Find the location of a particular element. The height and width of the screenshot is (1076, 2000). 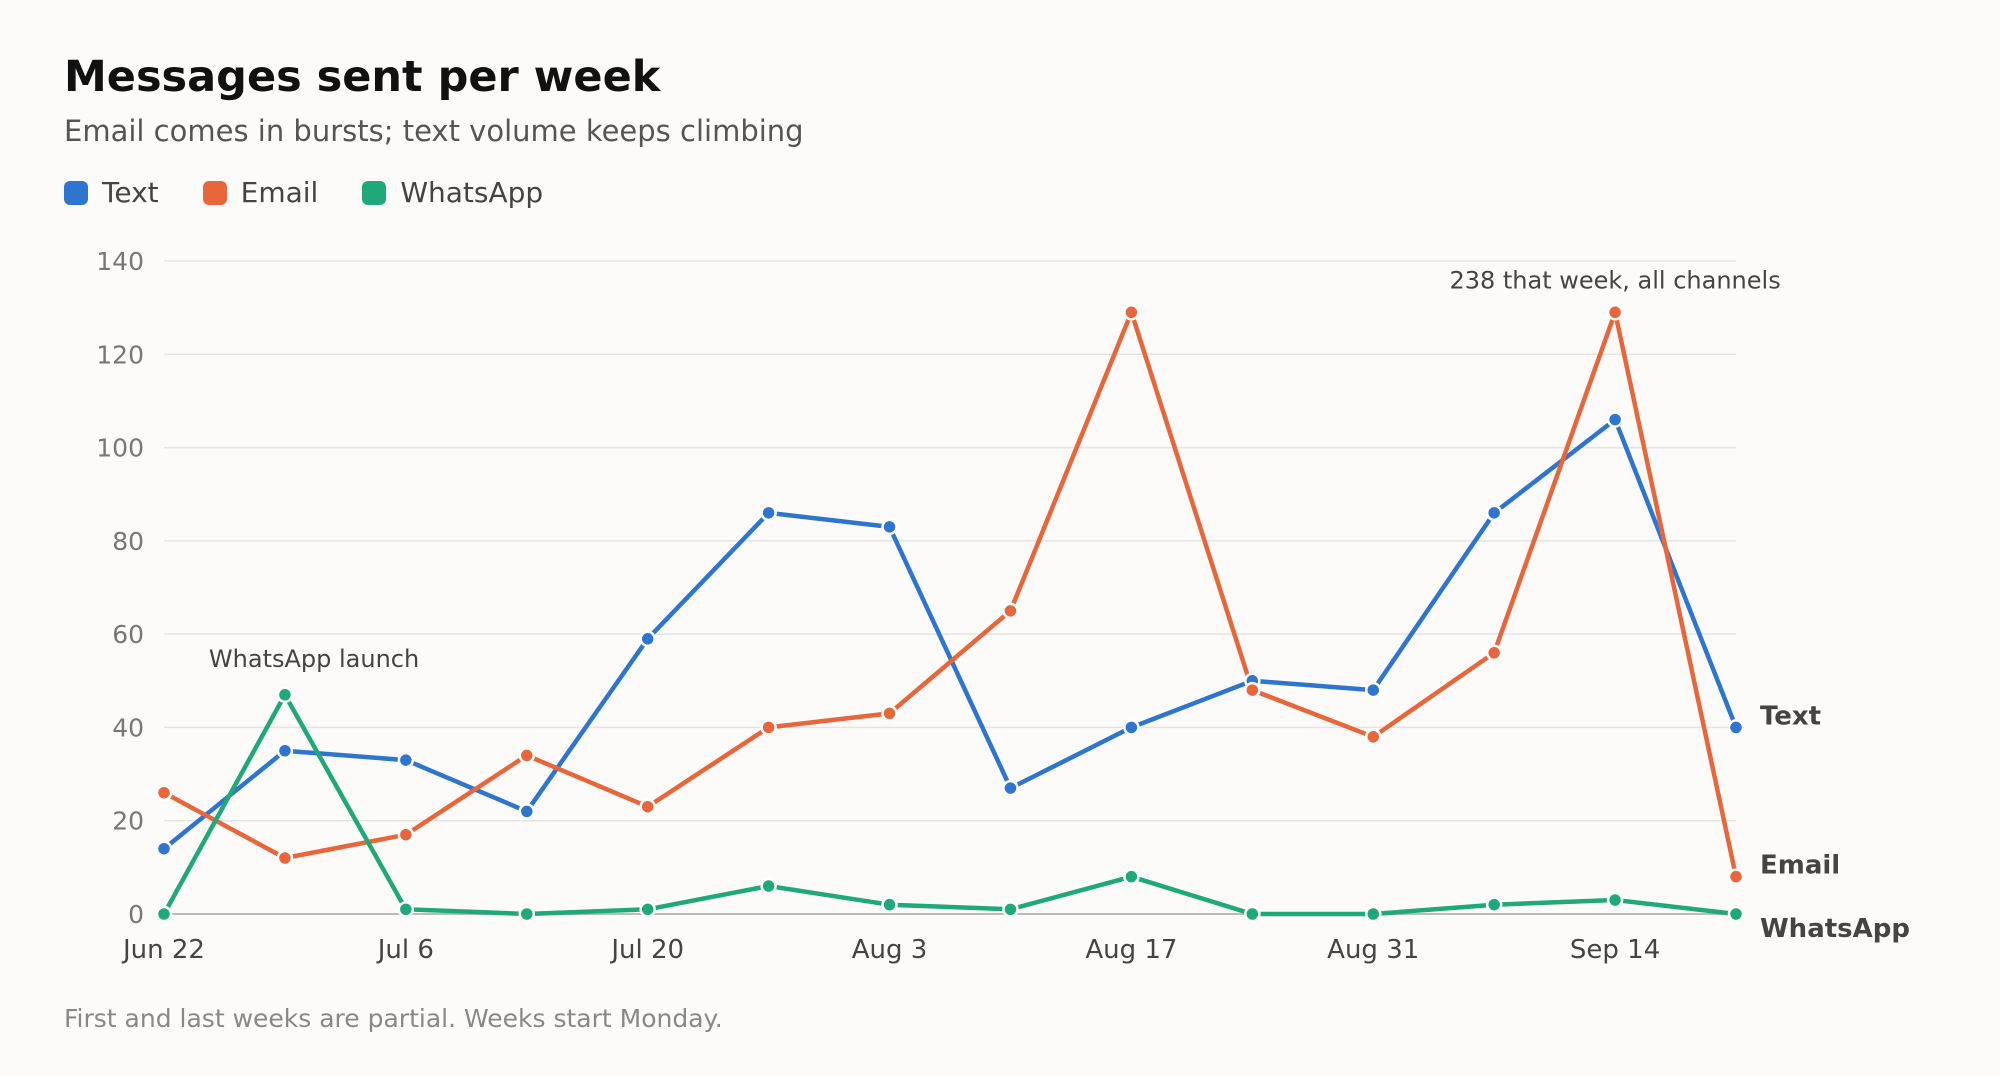

annotation: 238 that week, all channels is located at coordinates (1614, 280).